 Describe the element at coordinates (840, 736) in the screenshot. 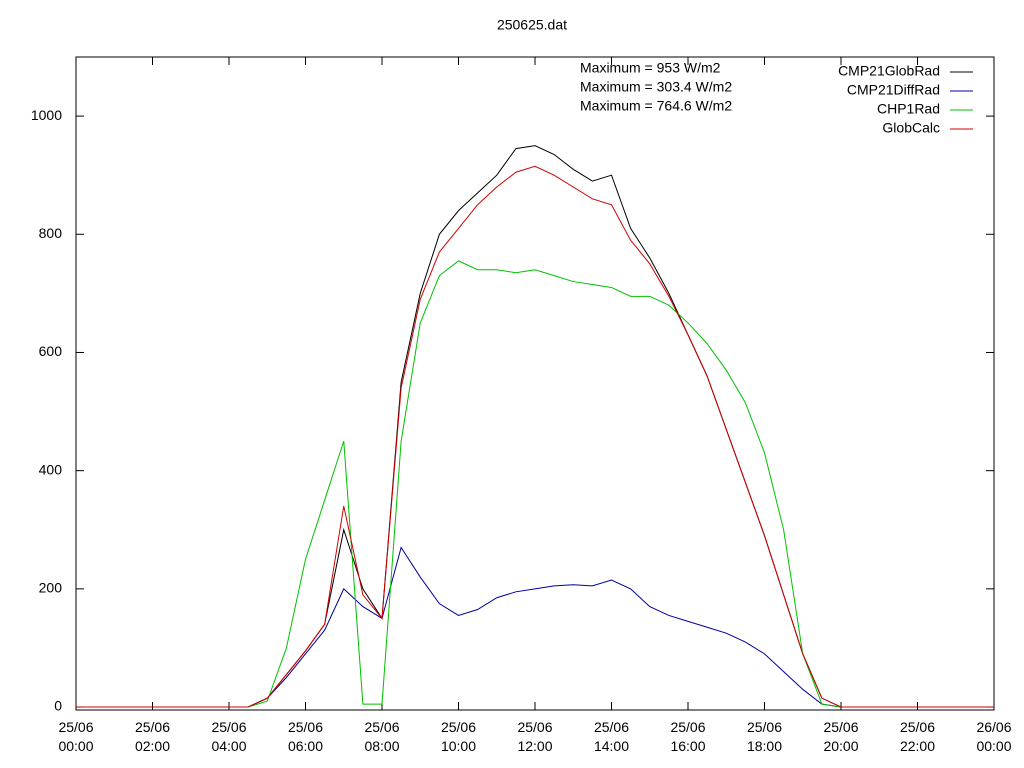

I see `x-tick-label: 25/06 20:00` at that location.